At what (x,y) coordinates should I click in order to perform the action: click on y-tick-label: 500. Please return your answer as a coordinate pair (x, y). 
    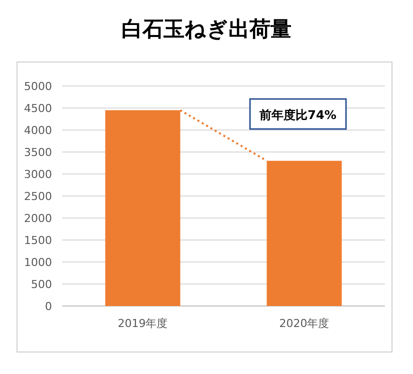
    Looking at the image, I should click on (41, 284).